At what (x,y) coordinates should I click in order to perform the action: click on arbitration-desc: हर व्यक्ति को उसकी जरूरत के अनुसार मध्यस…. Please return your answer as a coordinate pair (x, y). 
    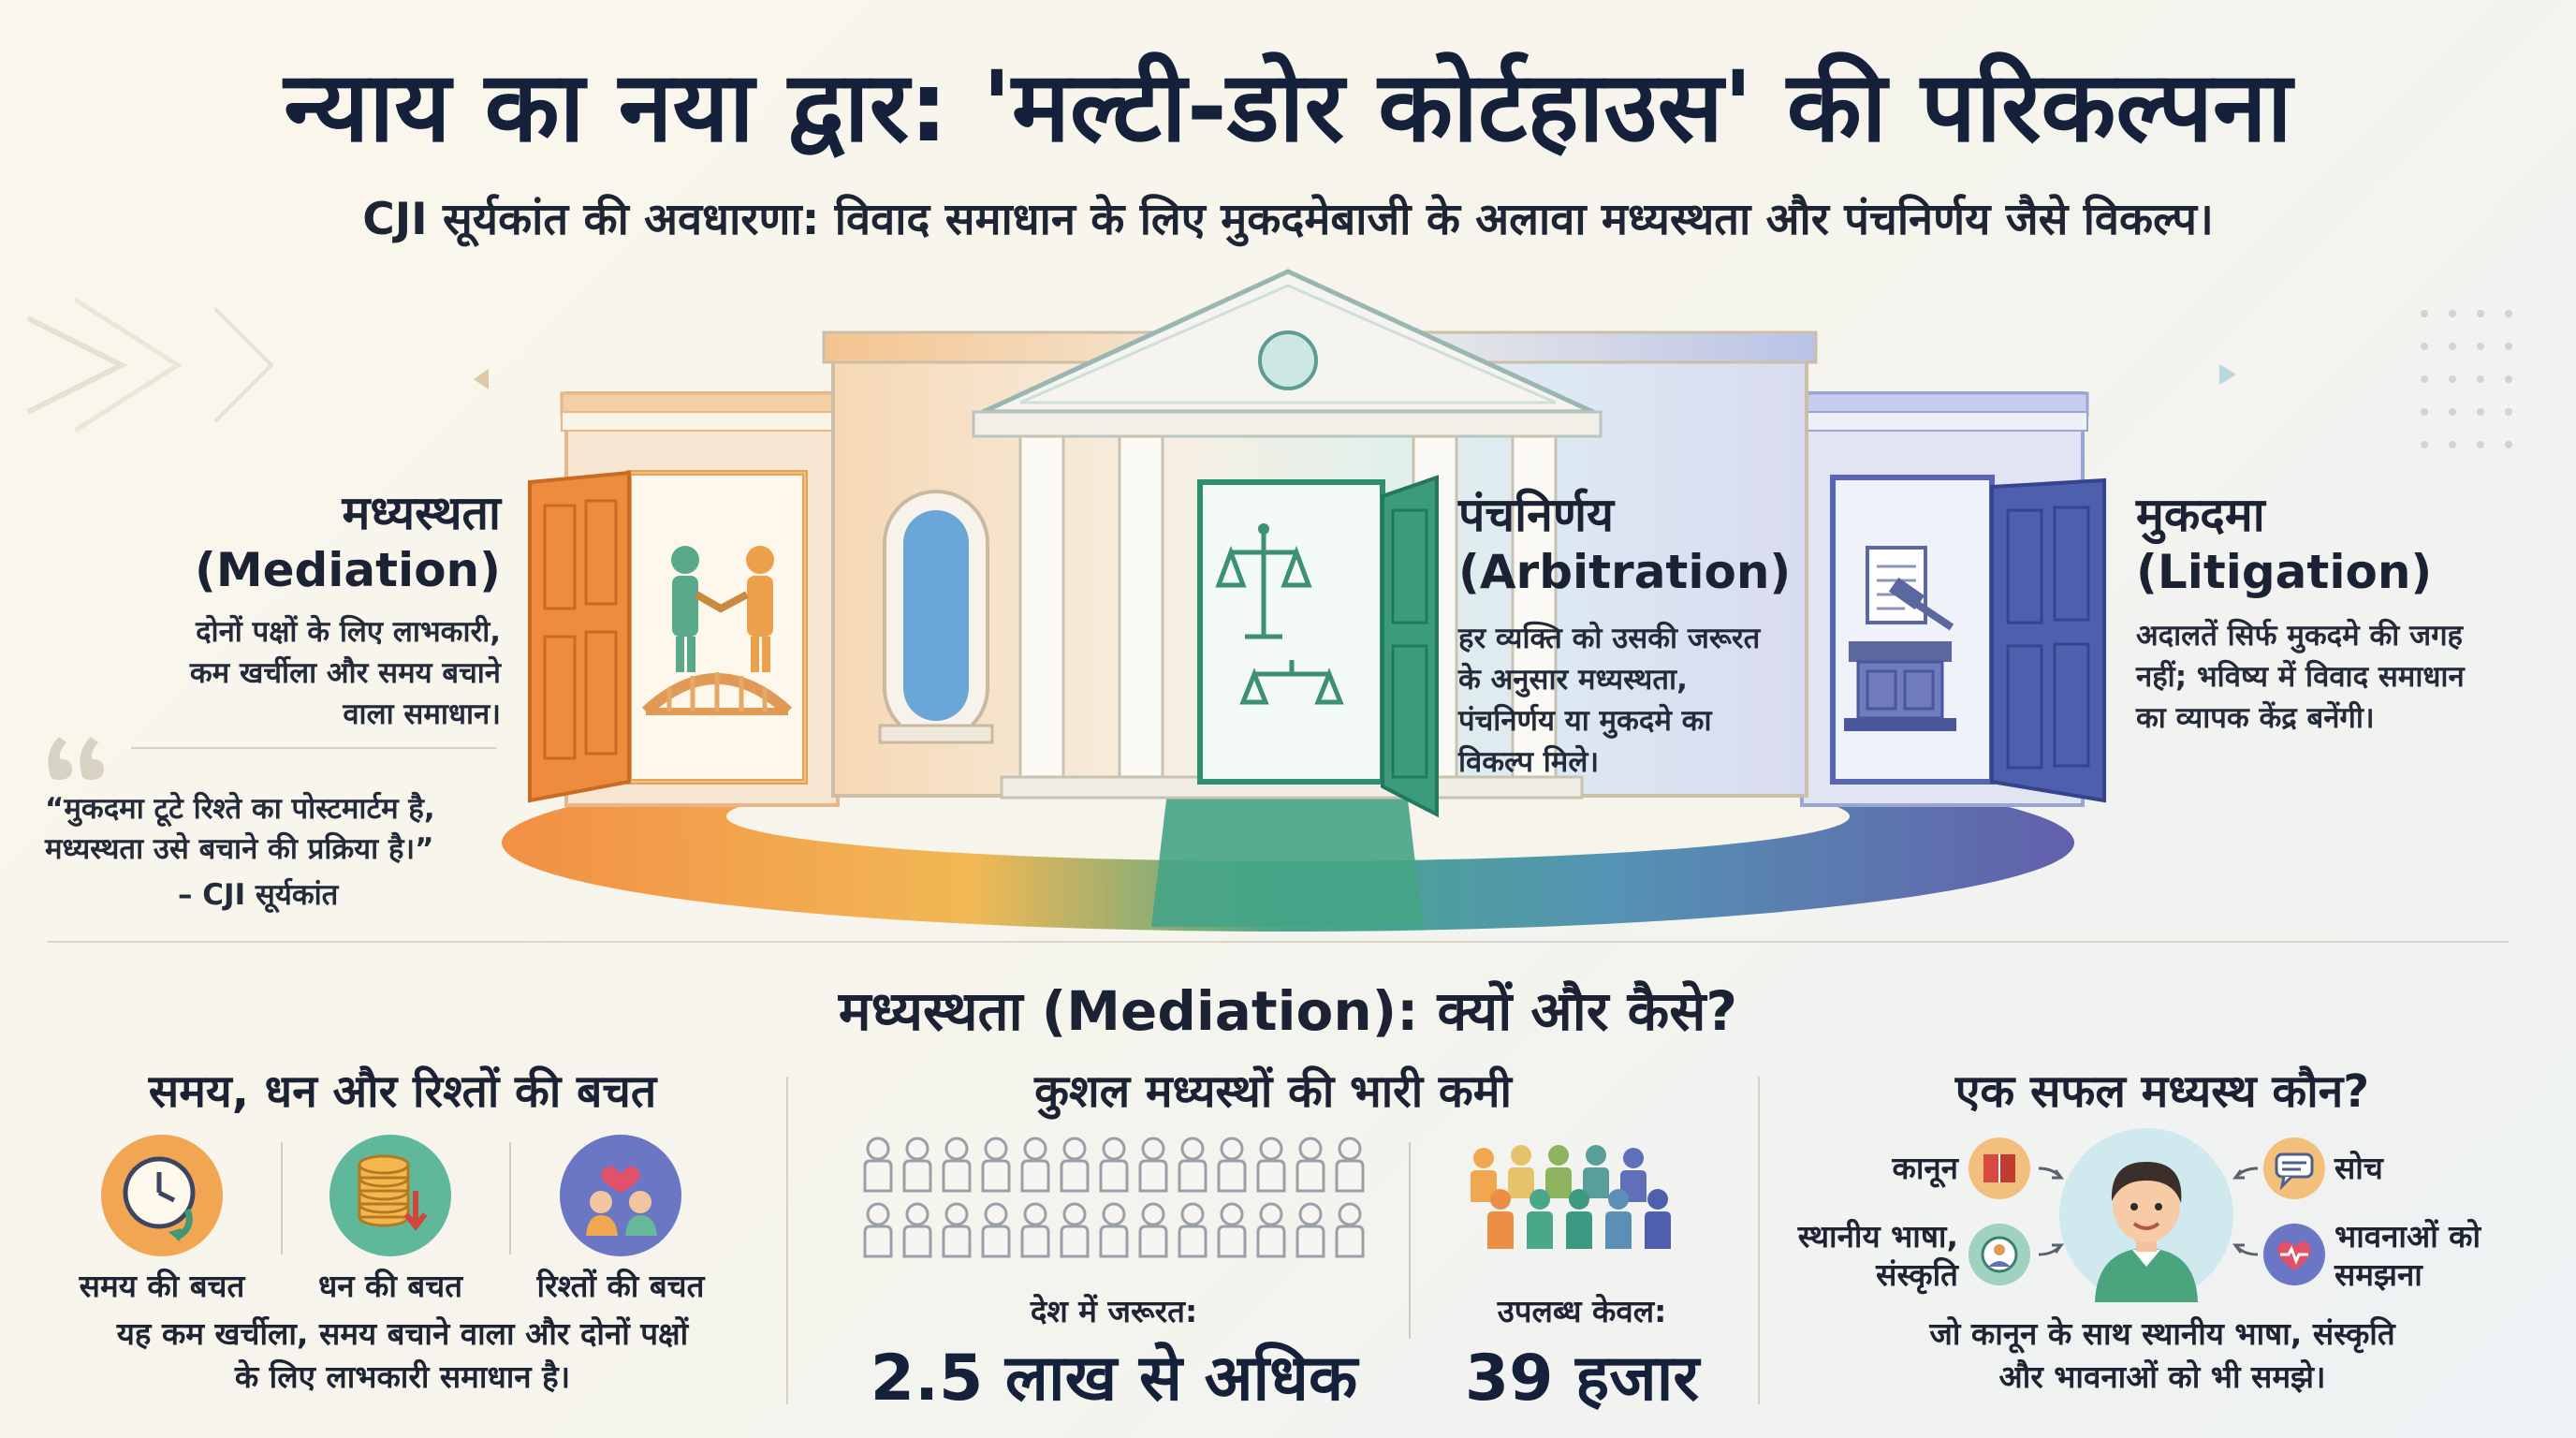
    Looking at the image, I should click on (1636, 700).